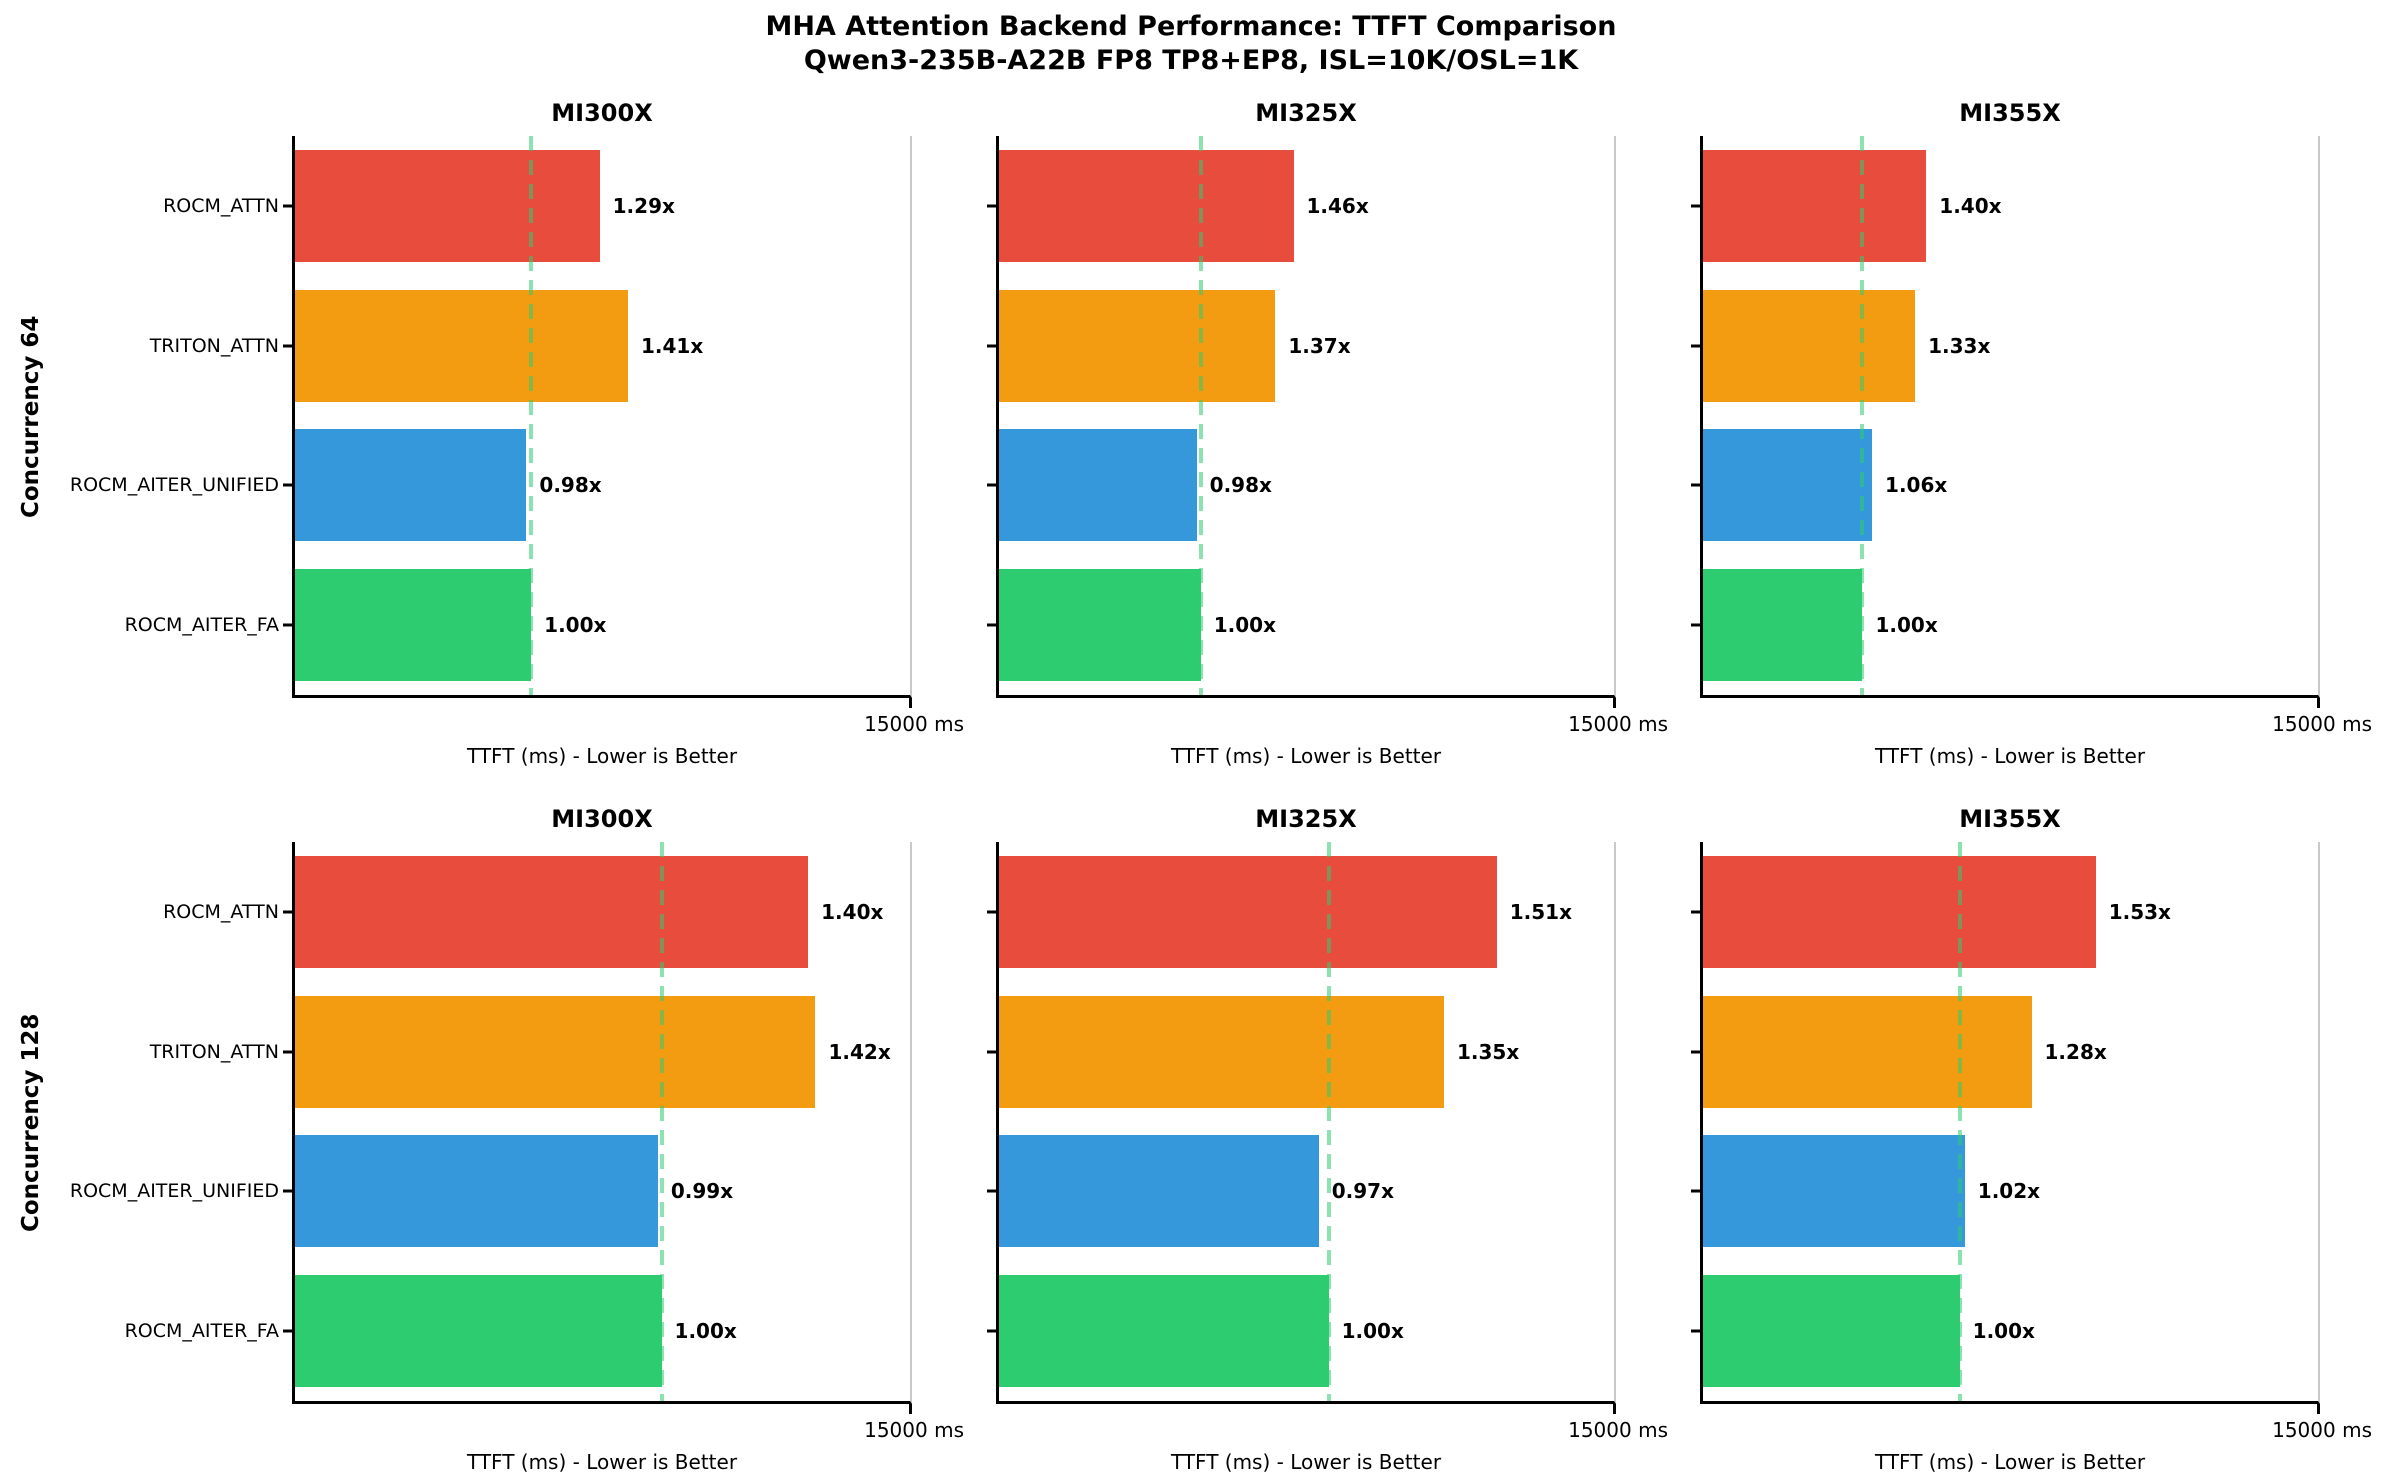 Image resolution: width=2382 pixels, height=1475 pixels. What do you see at coordinates (1306, 819) in the screenshot?
I see `subplot-title: MI325X` at bounding box center [1306, 819].